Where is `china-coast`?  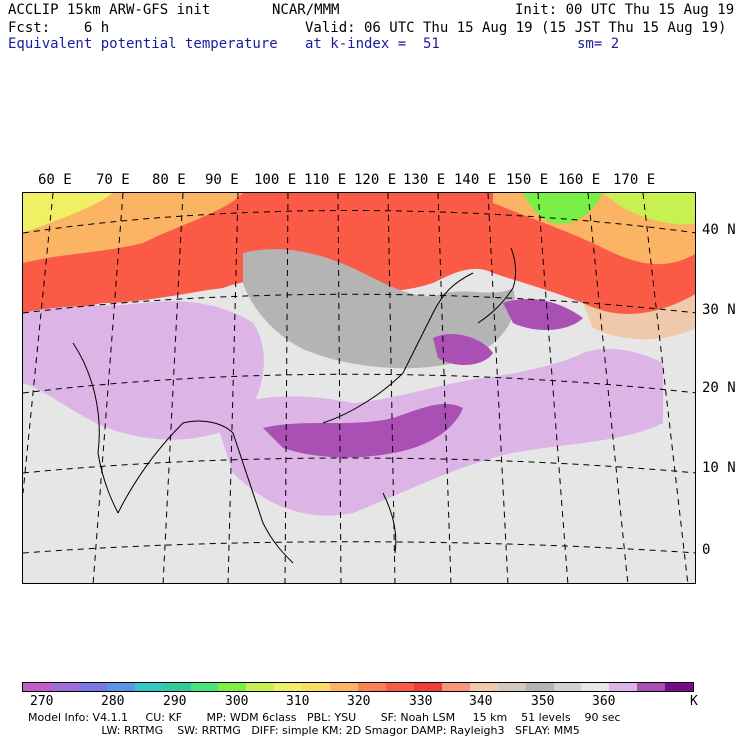 china-coast is located at coordinates (398, 348).